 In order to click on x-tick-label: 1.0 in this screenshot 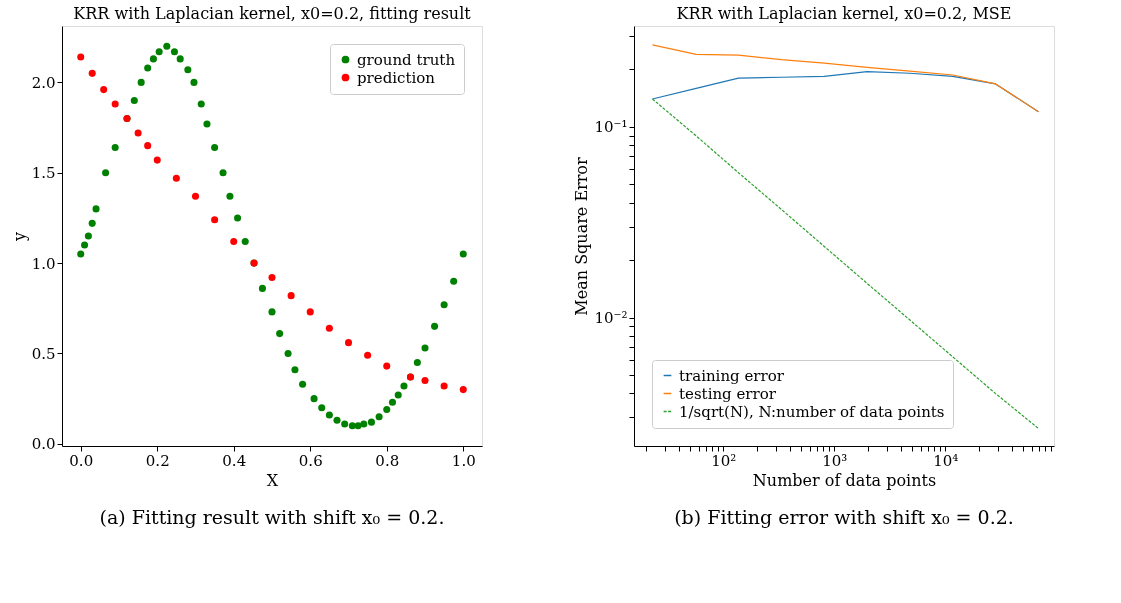, I will do `click(463, 460)`.